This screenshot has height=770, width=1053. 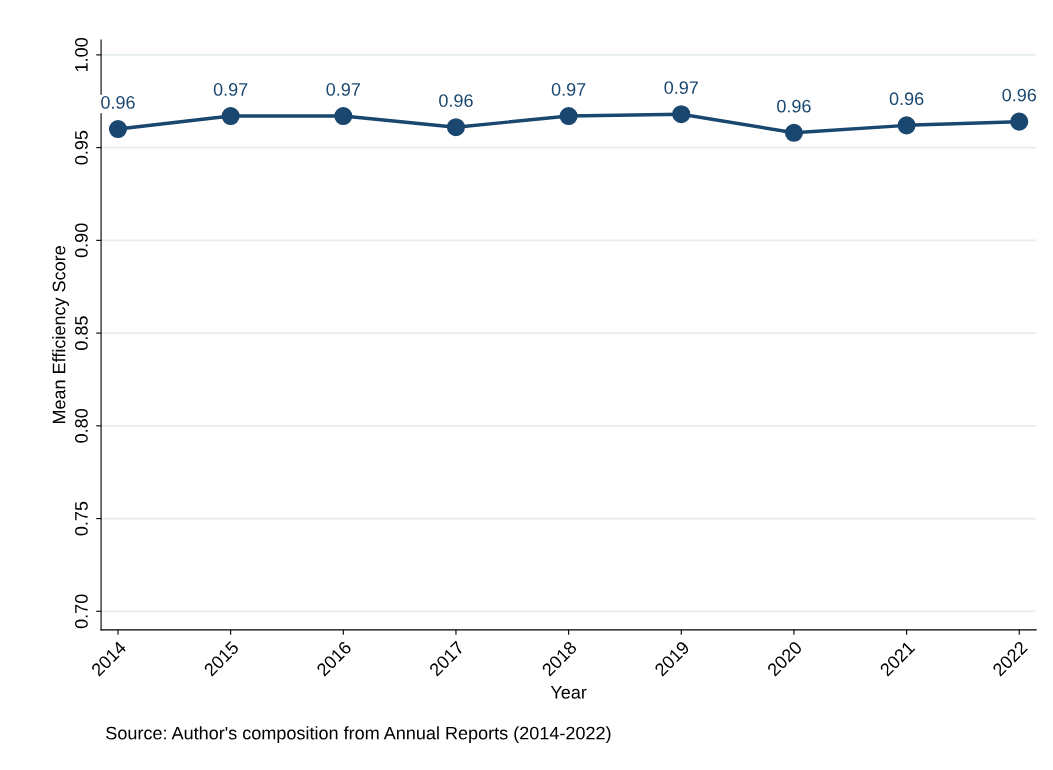 I want to click on y-tick-label: 0.75, so click(x=81, y=518).